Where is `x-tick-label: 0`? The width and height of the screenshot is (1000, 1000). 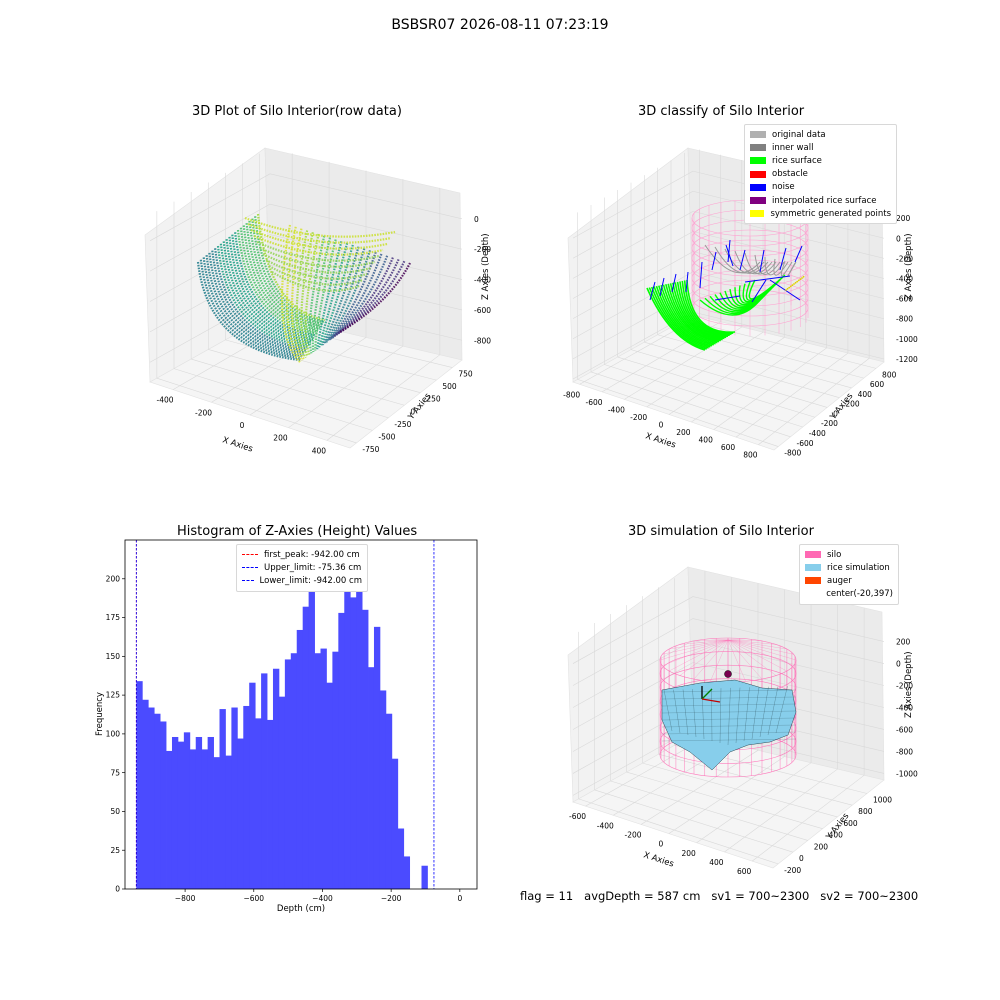 x-tick-label: 0 is located at coordinates (459, 898).